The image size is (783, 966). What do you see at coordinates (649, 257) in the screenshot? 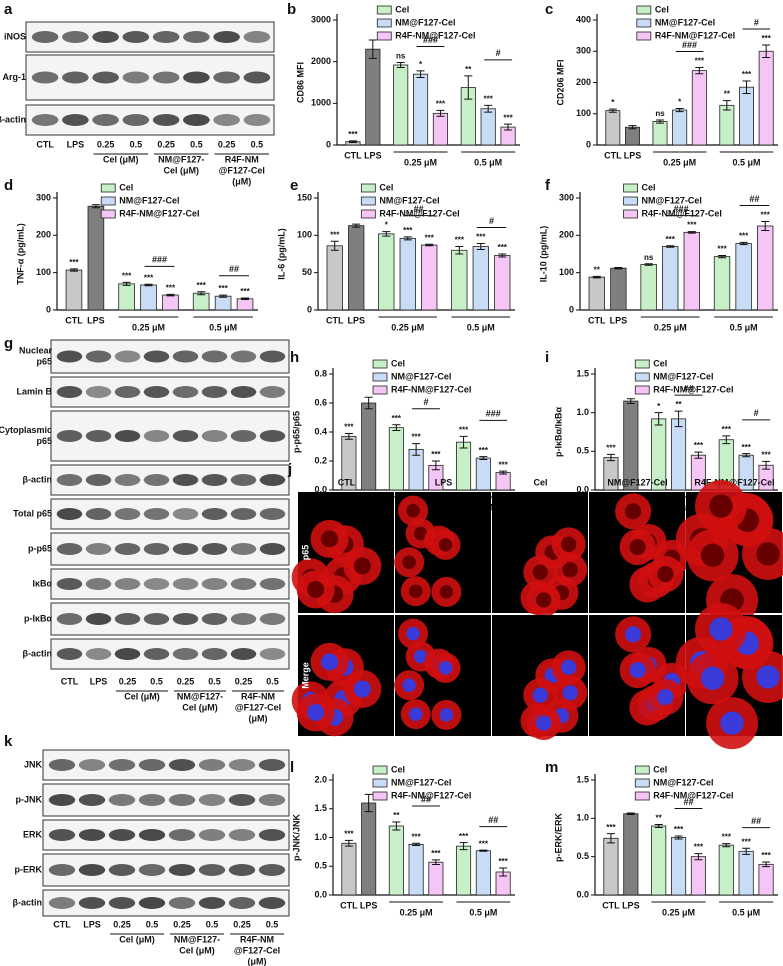
I see `significance: ns` at bounding box center [649, 257].